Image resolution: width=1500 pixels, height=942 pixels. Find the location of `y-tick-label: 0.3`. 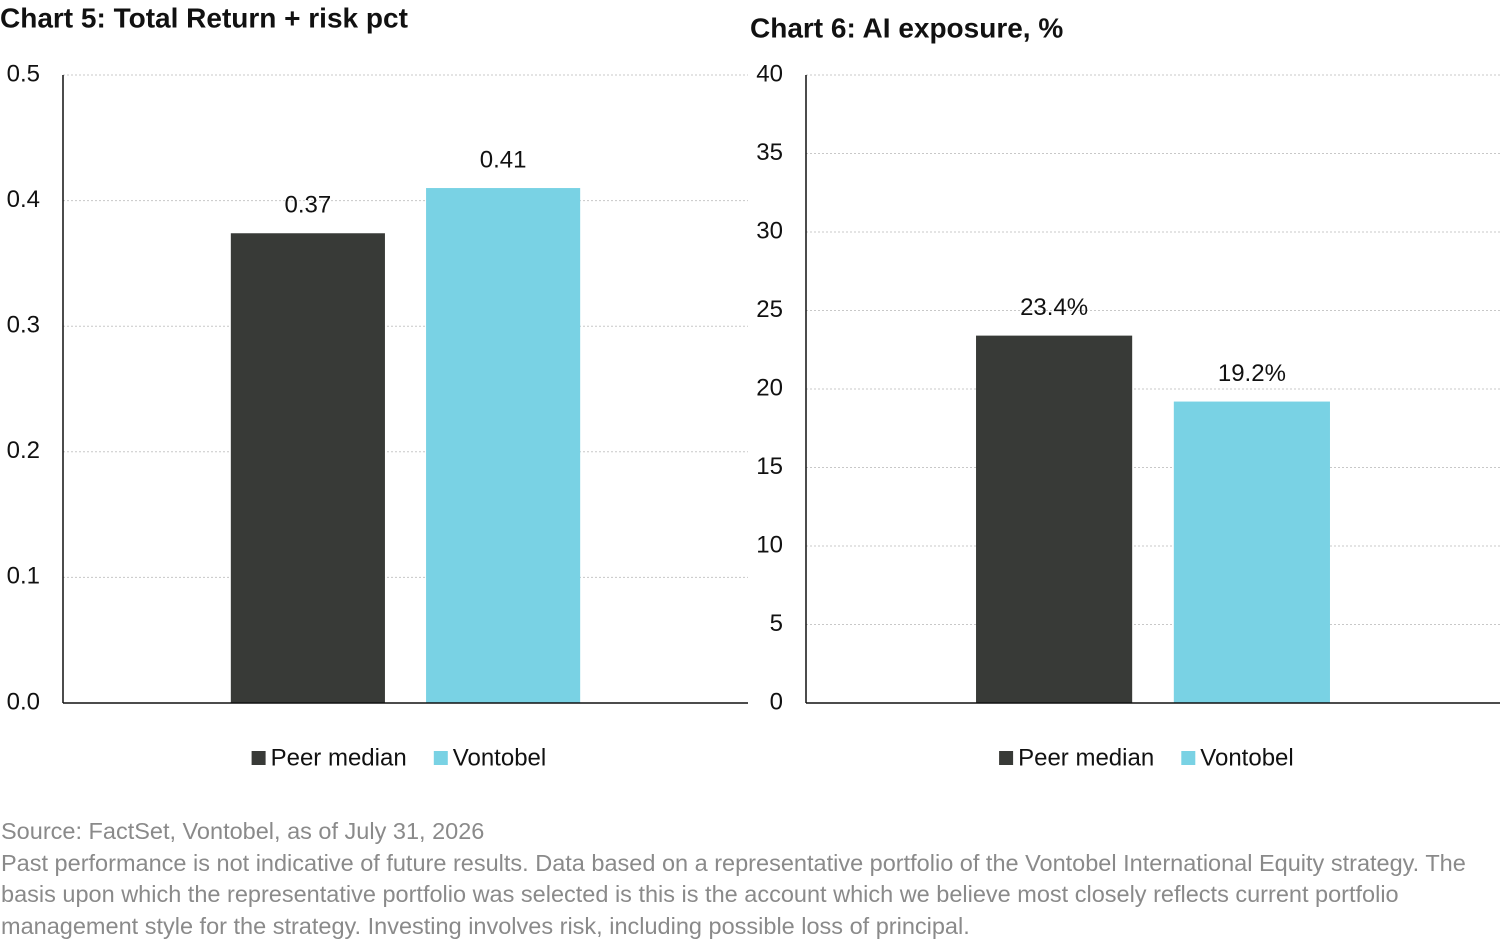

y-tick-label: 0.3 is located at coordinates (23, 325).